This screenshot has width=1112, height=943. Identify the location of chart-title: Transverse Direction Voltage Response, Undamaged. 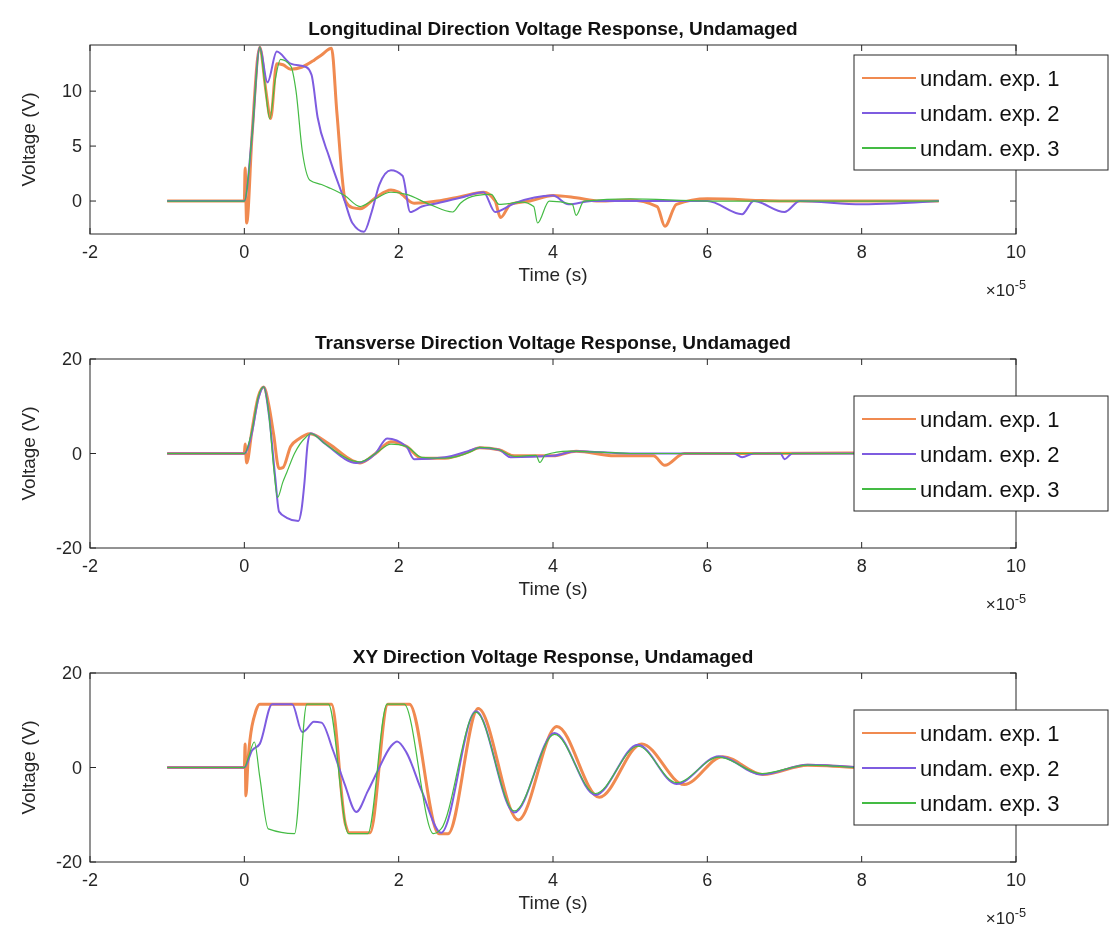
(553, 342).